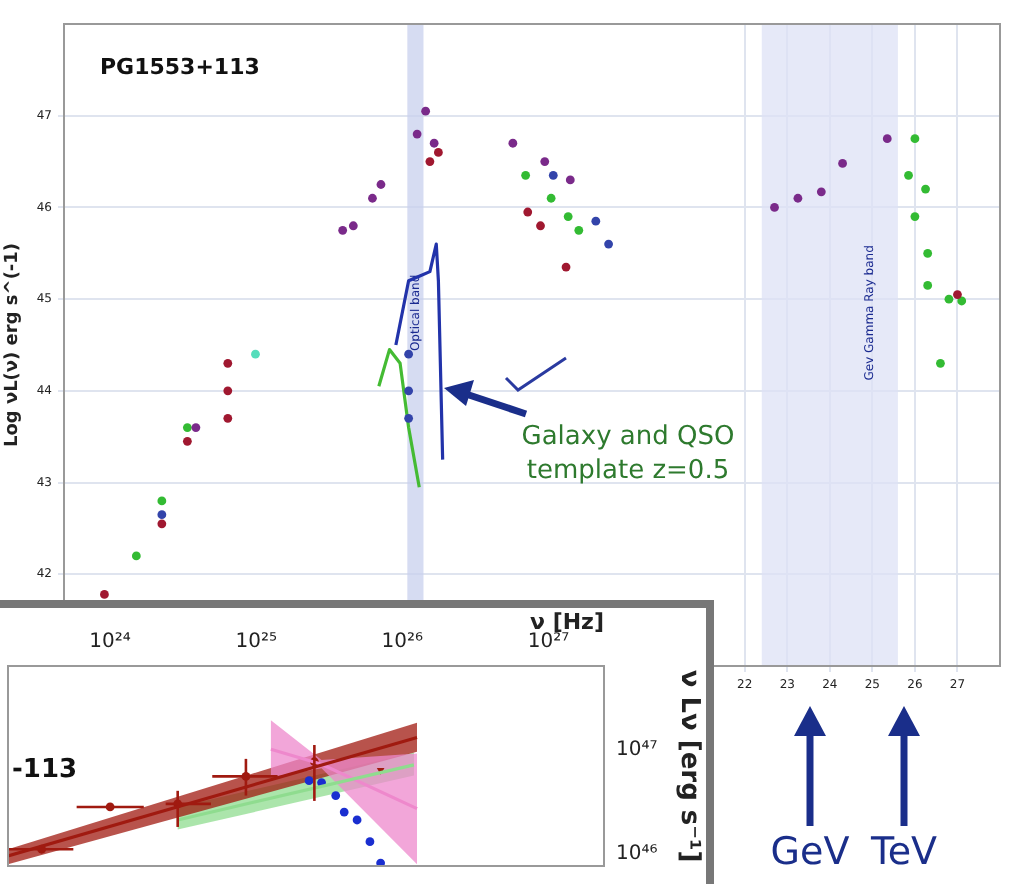 This screenshot has width=1016, height=884. I want to click on y-axis-title: Log νL(ν) erg s^(-1), so click(13, 345).